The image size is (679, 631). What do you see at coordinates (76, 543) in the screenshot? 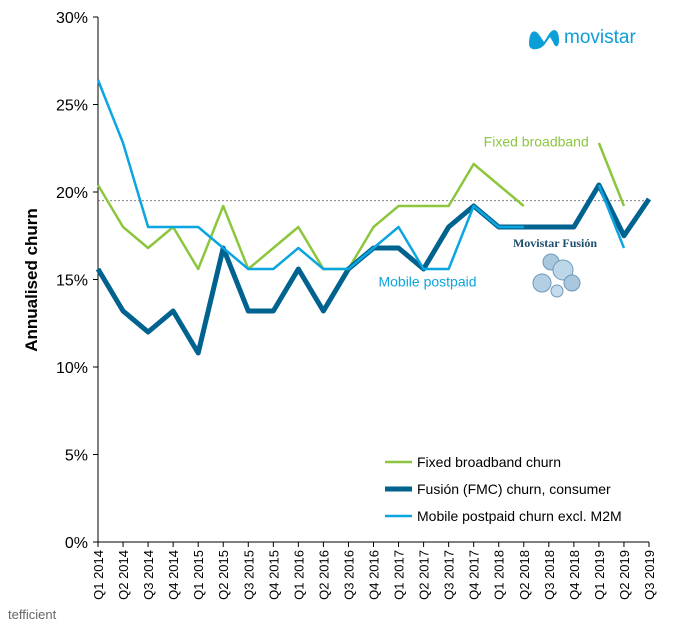
I see `y-tick-label: 0%` at bounding box center [76, 543].